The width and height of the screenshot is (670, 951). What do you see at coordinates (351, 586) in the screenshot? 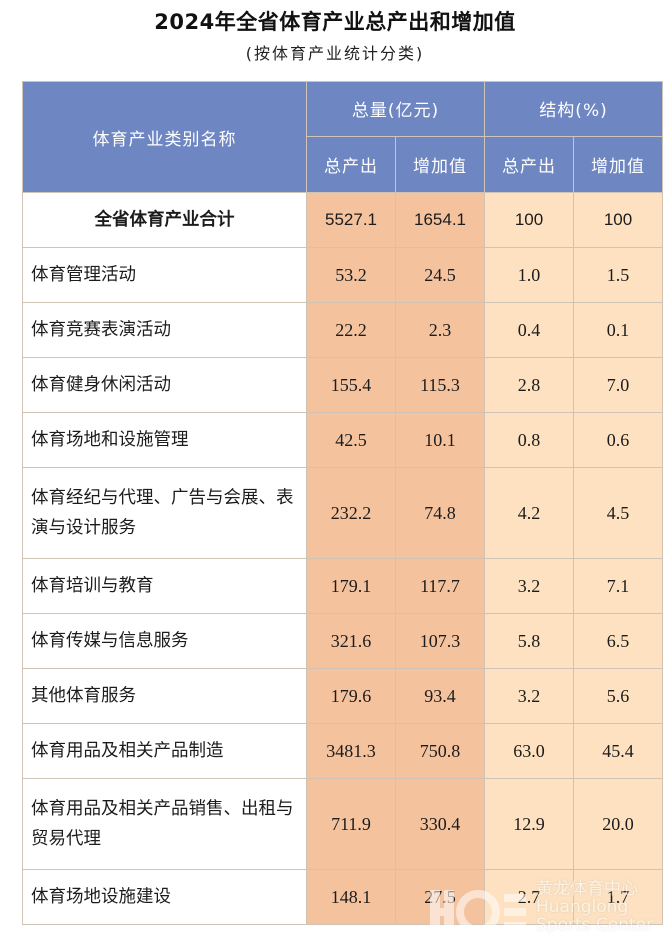
I see `output-cell: 179.1` at bounding box center [351, 586].